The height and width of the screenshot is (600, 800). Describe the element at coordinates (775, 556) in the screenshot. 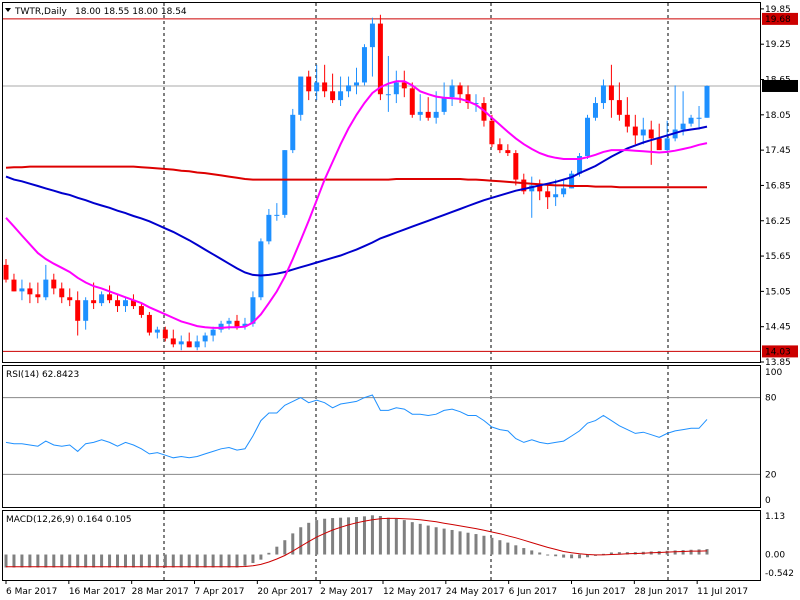

I see `macd-tick-label: 0.00` at that location.